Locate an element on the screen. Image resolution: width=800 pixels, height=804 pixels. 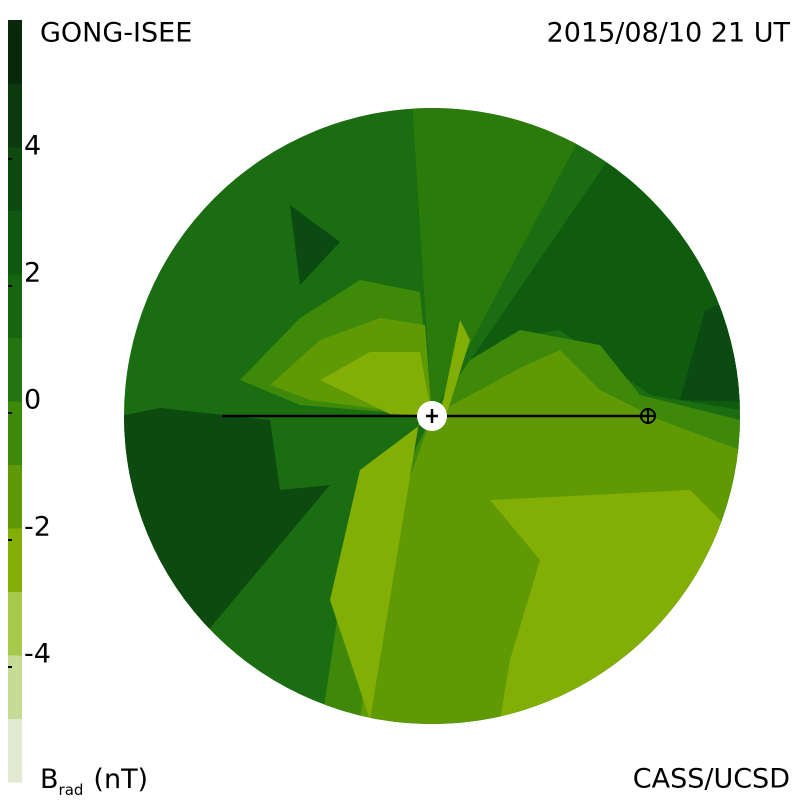
colorbar-tick-label: 0 is located at coordinates (32, 400).